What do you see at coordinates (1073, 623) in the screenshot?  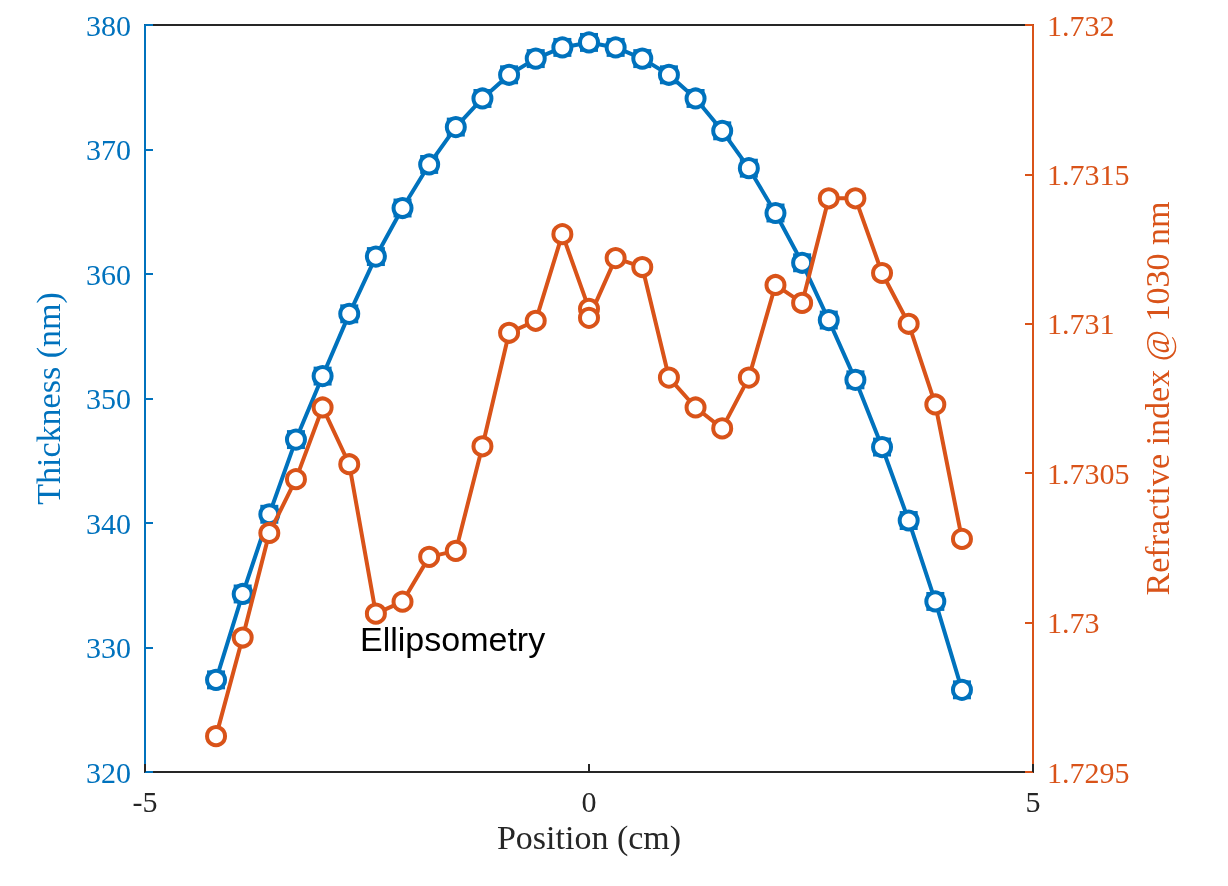 I see `y2-tick-label: 1.73` at bounding box center [1073, 623].